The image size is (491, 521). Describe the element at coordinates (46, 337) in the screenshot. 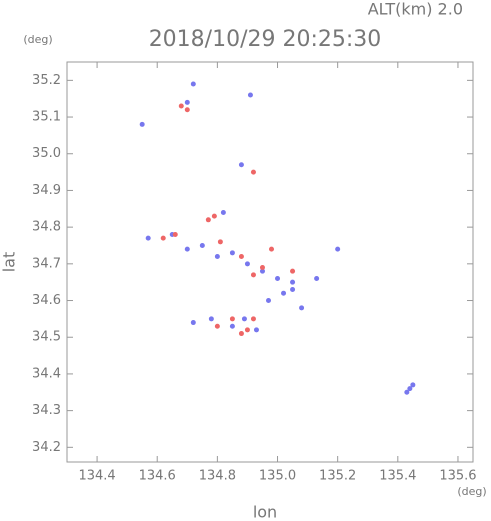

I see `y-tick-label: 34.5` at that location.